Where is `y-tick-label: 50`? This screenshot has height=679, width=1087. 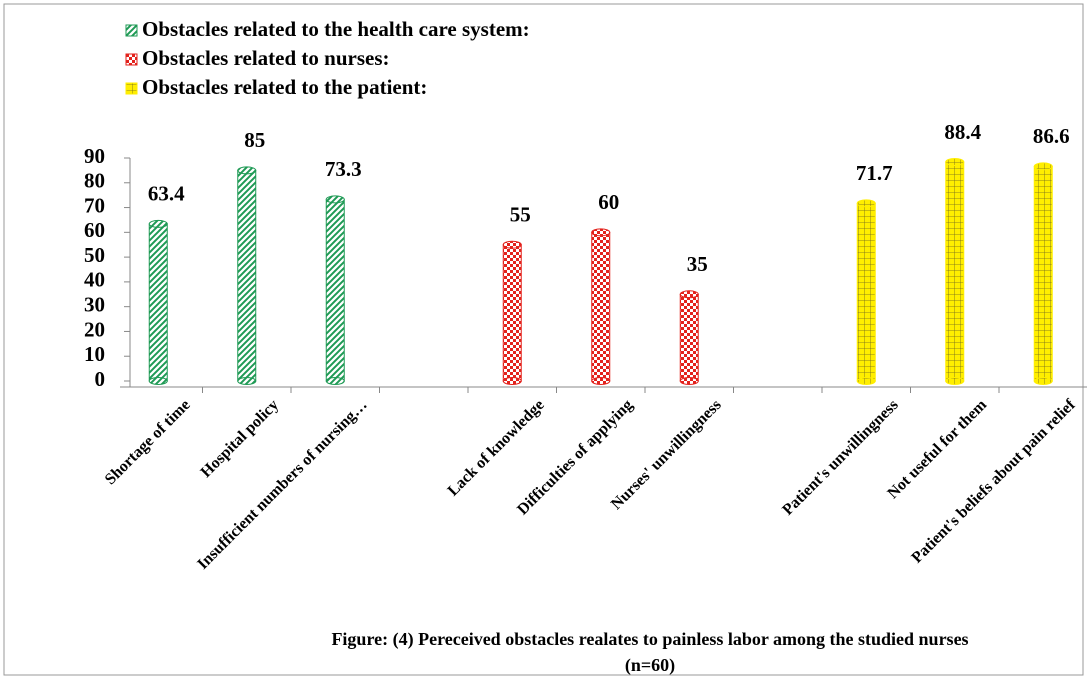
y-tick-label: 50 is located at coordinates (94, 255).